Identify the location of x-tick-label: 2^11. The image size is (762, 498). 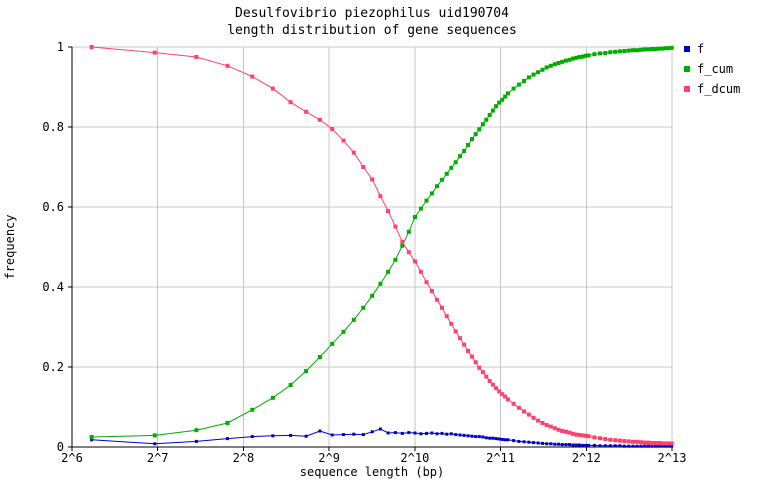
(500, 458).